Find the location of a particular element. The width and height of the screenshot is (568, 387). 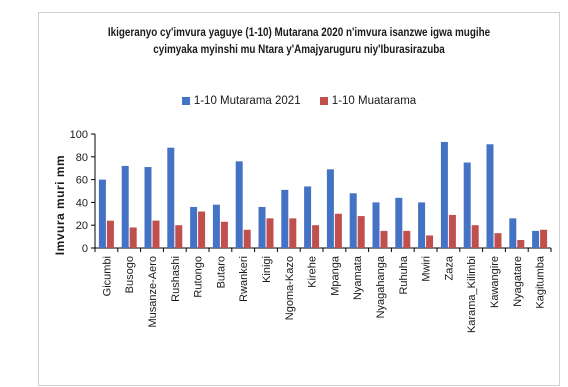

chart-legend: 1-10 Mutarama 2021 1-10 Muatarama is located at coordinates (299, 101).